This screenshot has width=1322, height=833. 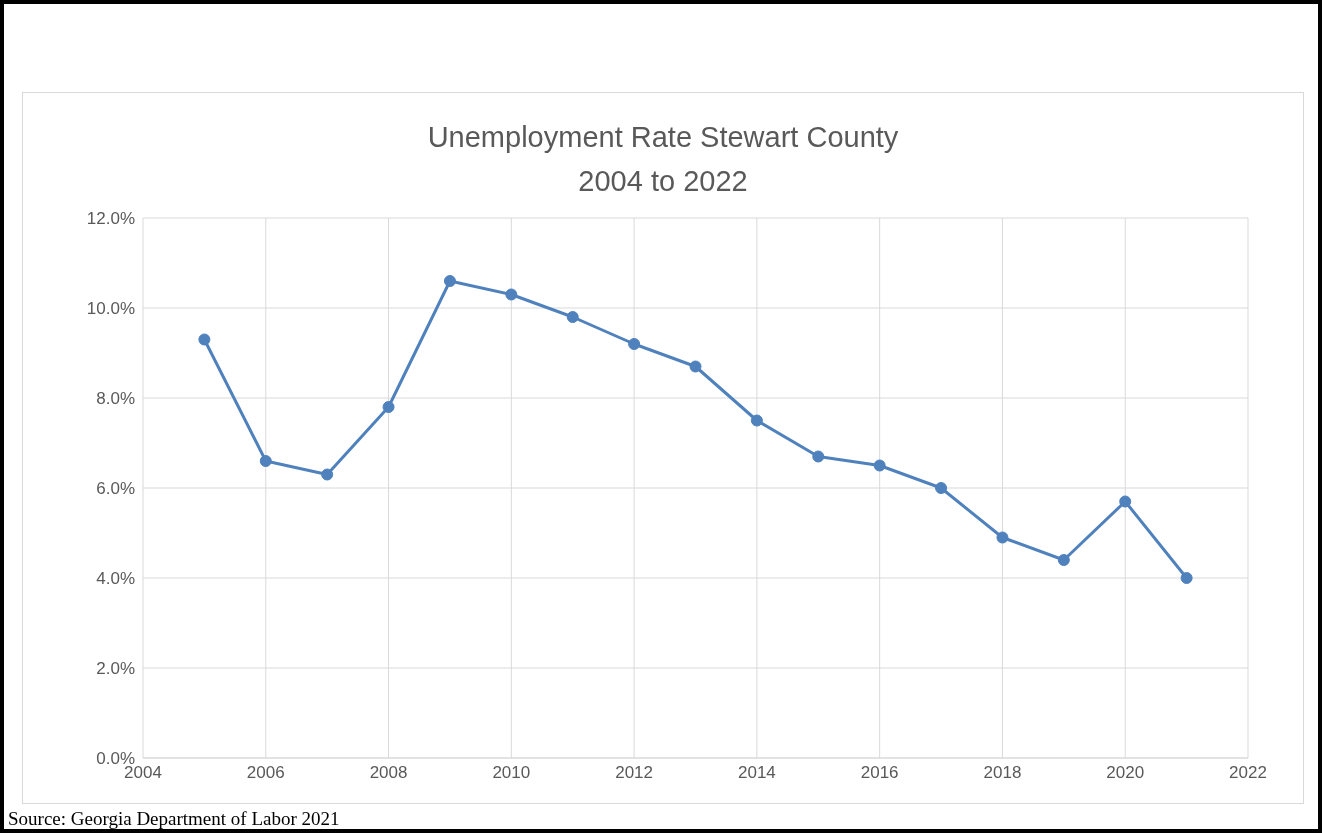 I want to click on x-tick-label: 2018, so click(x=1002, y=773).